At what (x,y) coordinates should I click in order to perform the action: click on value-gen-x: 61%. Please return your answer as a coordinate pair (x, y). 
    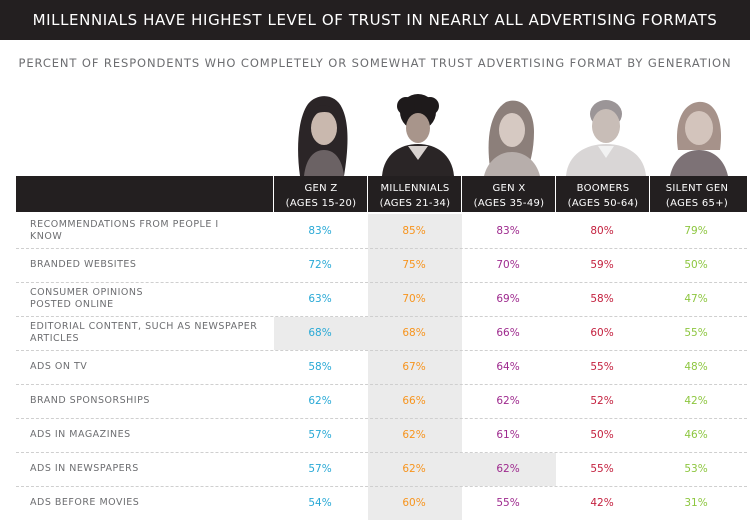
    Looking at the image, I should click on (508, 435).